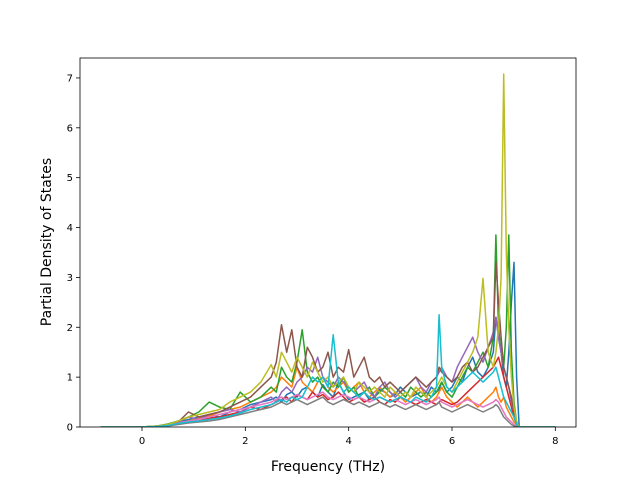  What do you see at coordinates (452, 441) in the screenshot?
I see `x-tick-label: 6` at bounding box center [452, 441].